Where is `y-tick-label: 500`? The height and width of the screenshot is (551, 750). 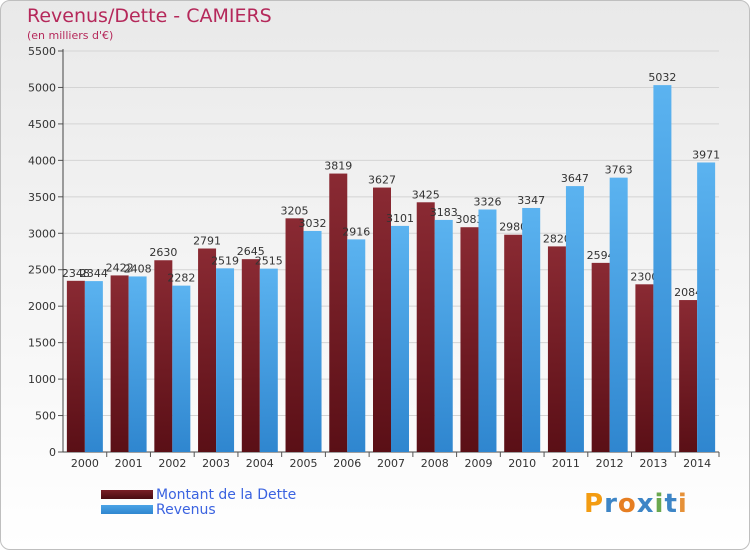 y-tick-label: 500 is located at coordinates (45, 416).